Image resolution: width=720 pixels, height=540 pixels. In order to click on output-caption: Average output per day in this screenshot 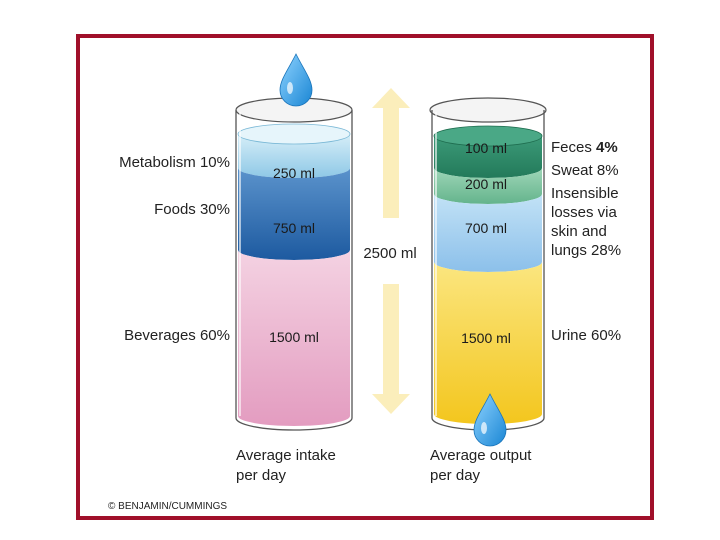, I will do `click(483, 465)`.